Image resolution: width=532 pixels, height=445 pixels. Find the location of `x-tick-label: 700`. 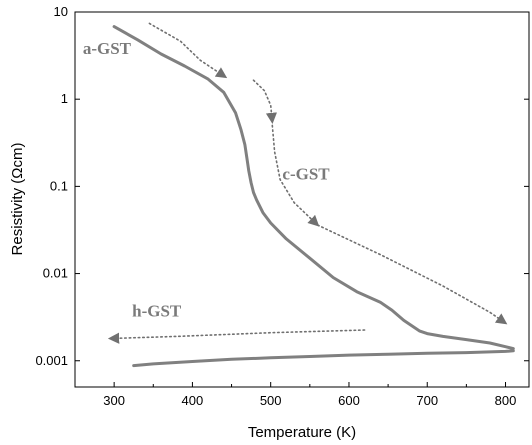

x-tick-label: 700 is located at coordinates (427, 400).